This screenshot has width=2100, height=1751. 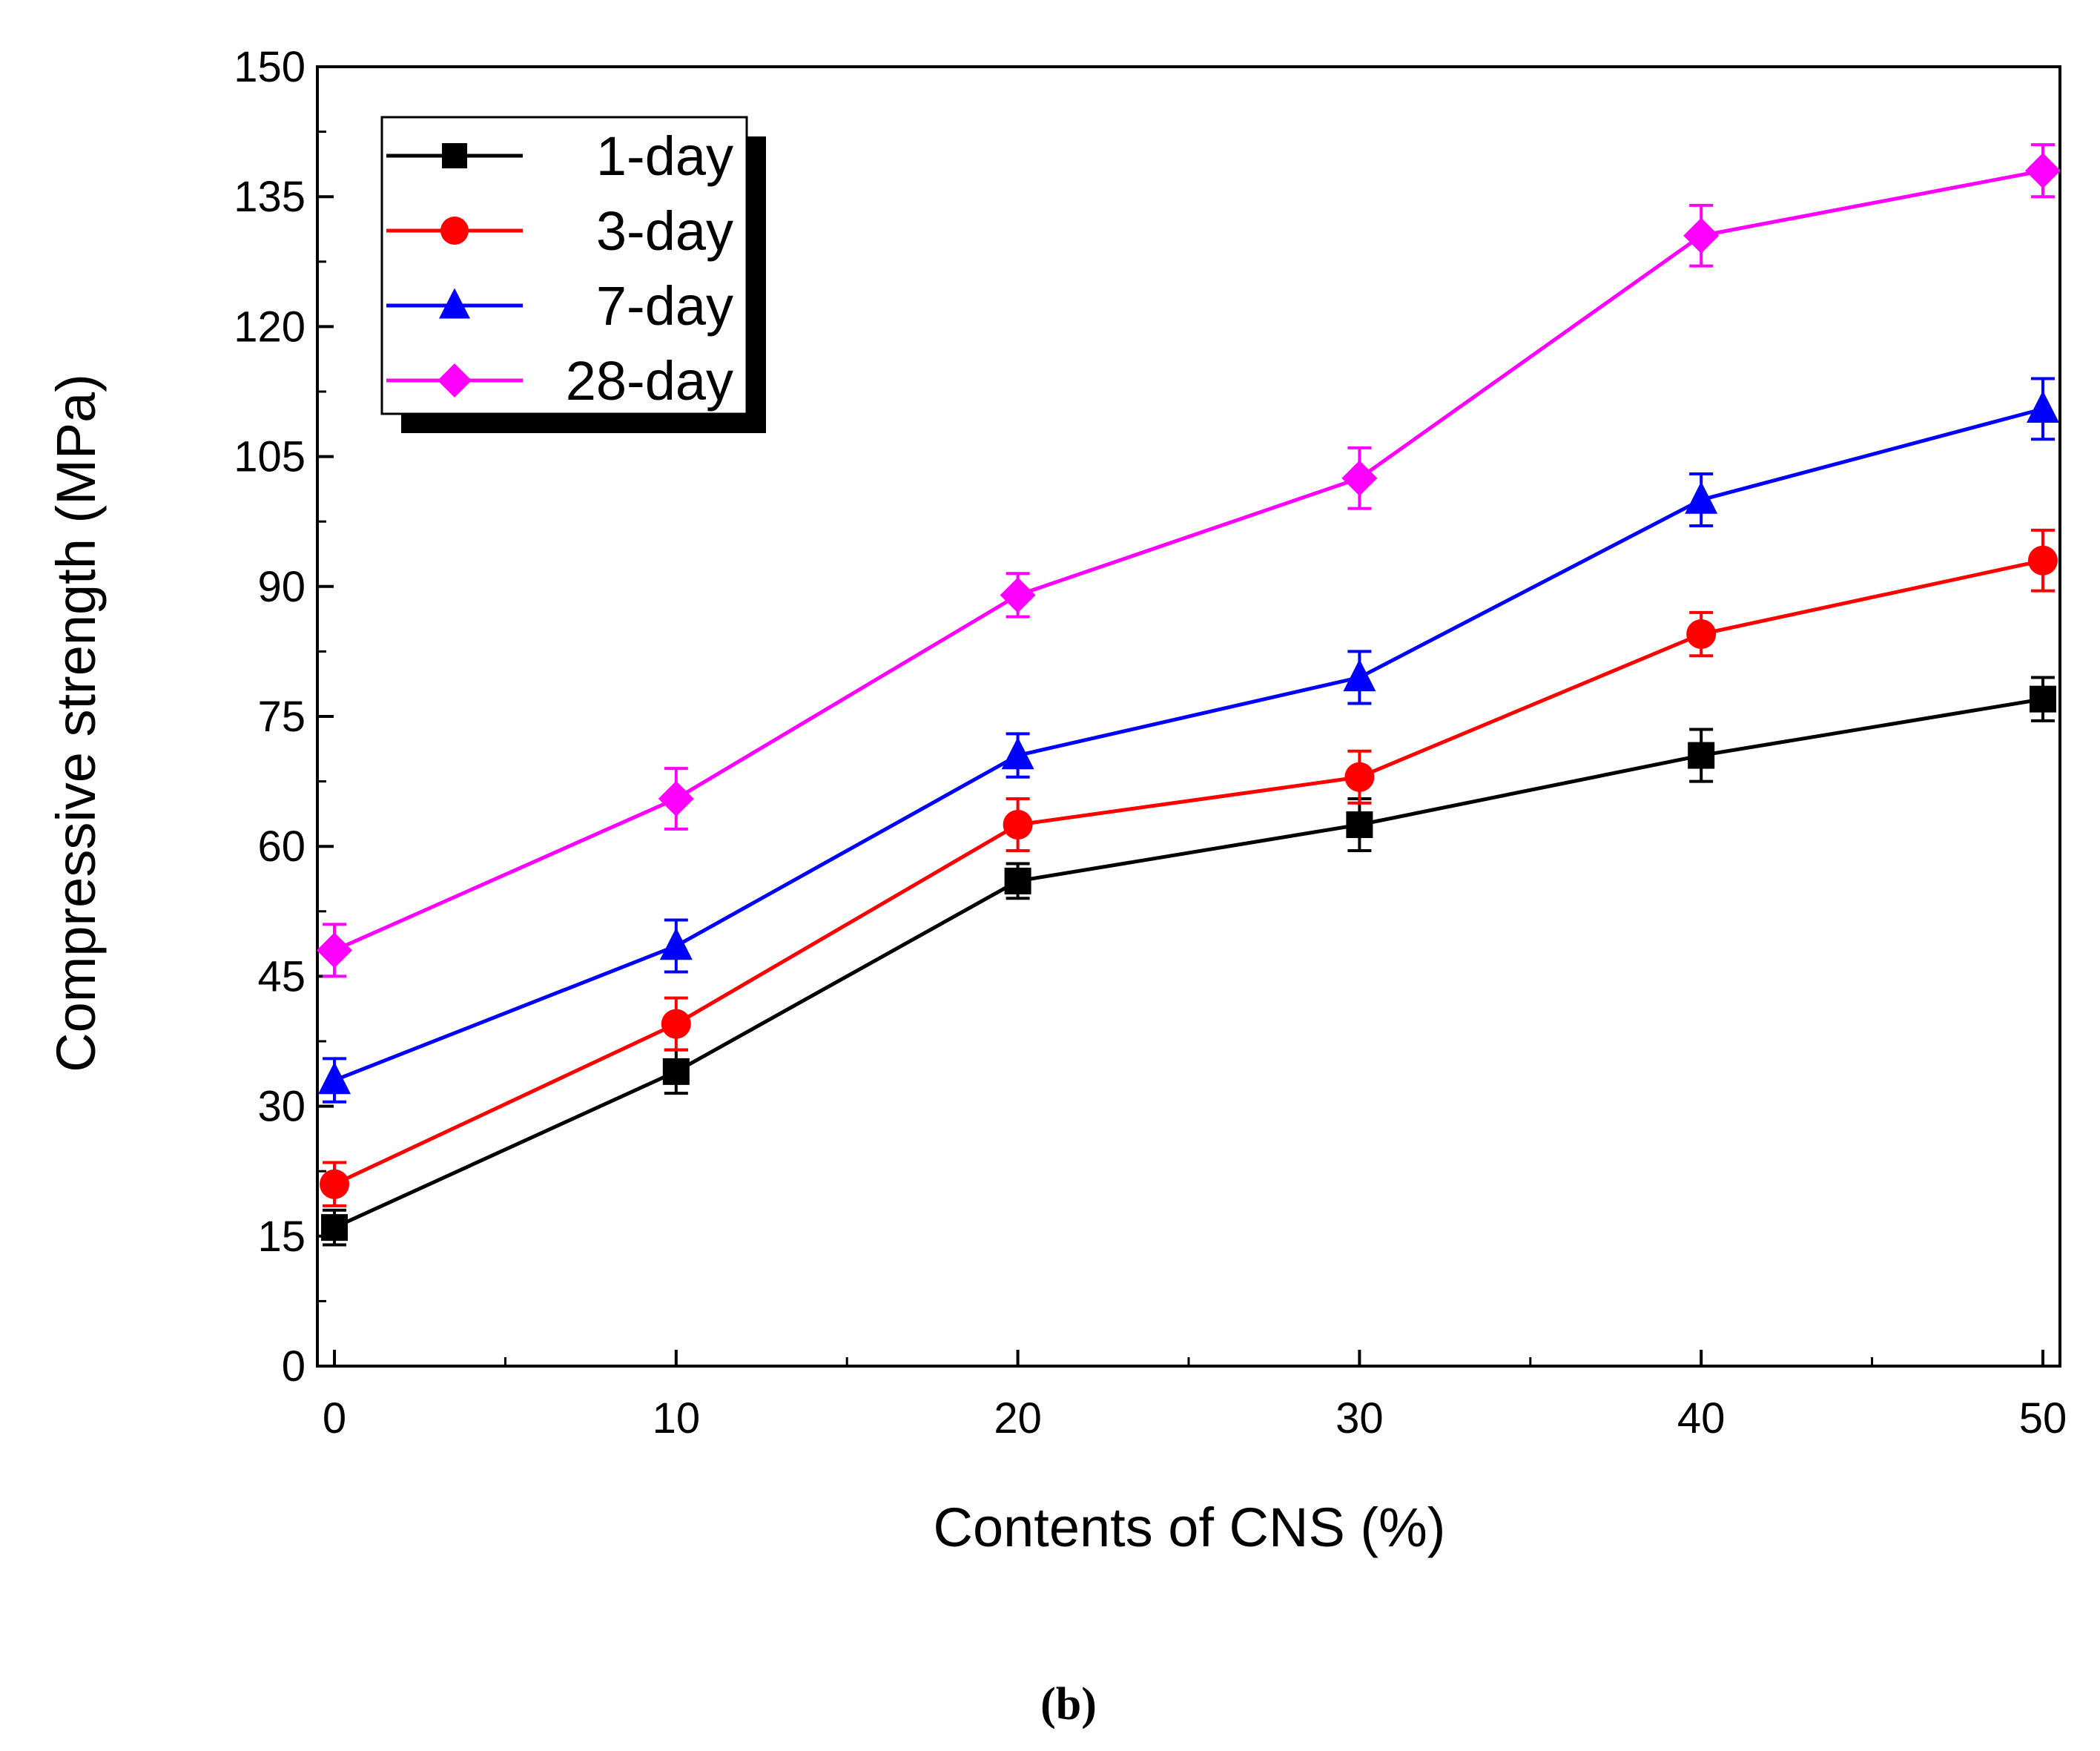 I want to click on y-tick-label: 150, so click(x=270, y=67).